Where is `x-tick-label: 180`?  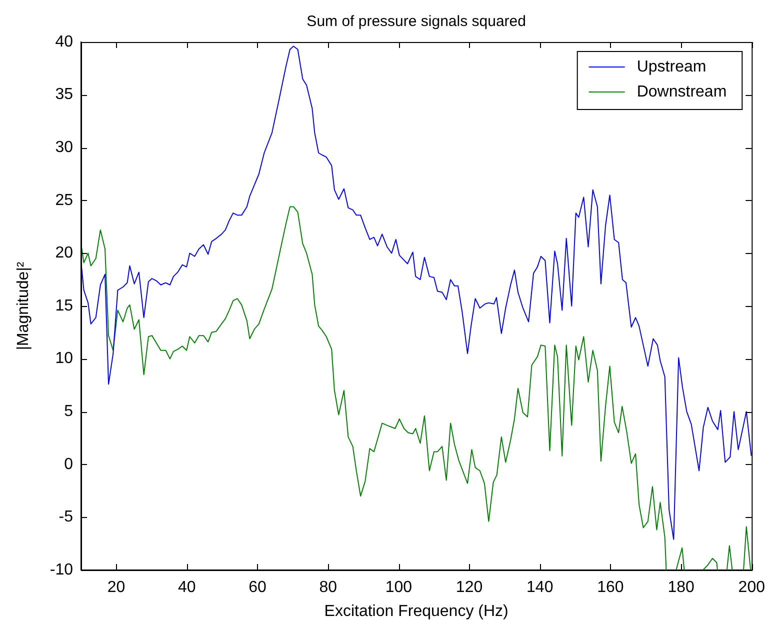
x-tick-label: 180 is located at coordinates (681, 587).